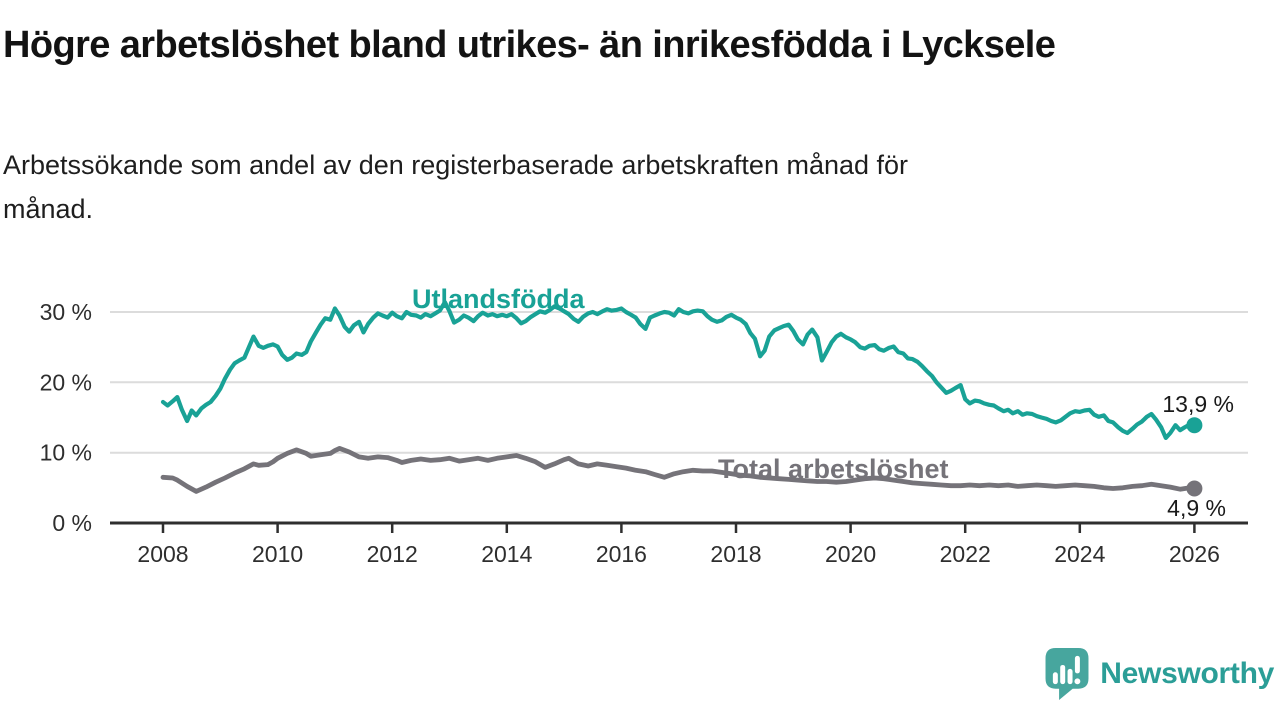 This screenshot has width=1280, height=720. Describe the element at coordinates (66, 382) in the screenshot. I see `y-tick-label-20: 20 %` at that location.